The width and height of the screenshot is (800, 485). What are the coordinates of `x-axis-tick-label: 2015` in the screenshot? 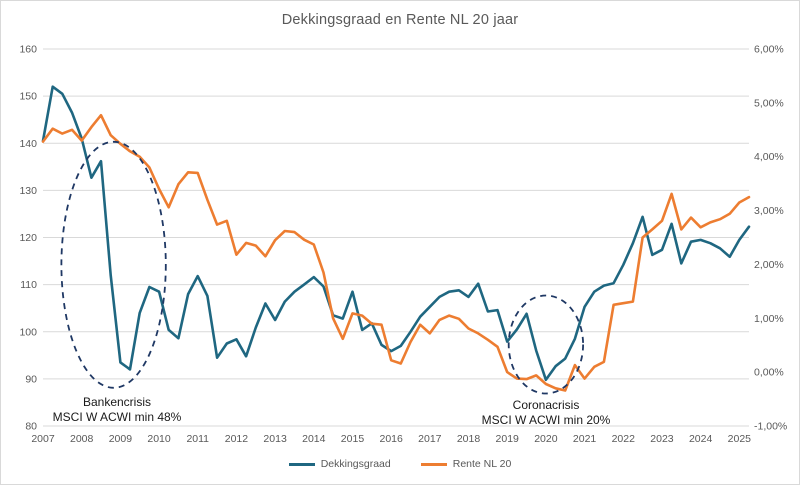 It's located at (353, 439).